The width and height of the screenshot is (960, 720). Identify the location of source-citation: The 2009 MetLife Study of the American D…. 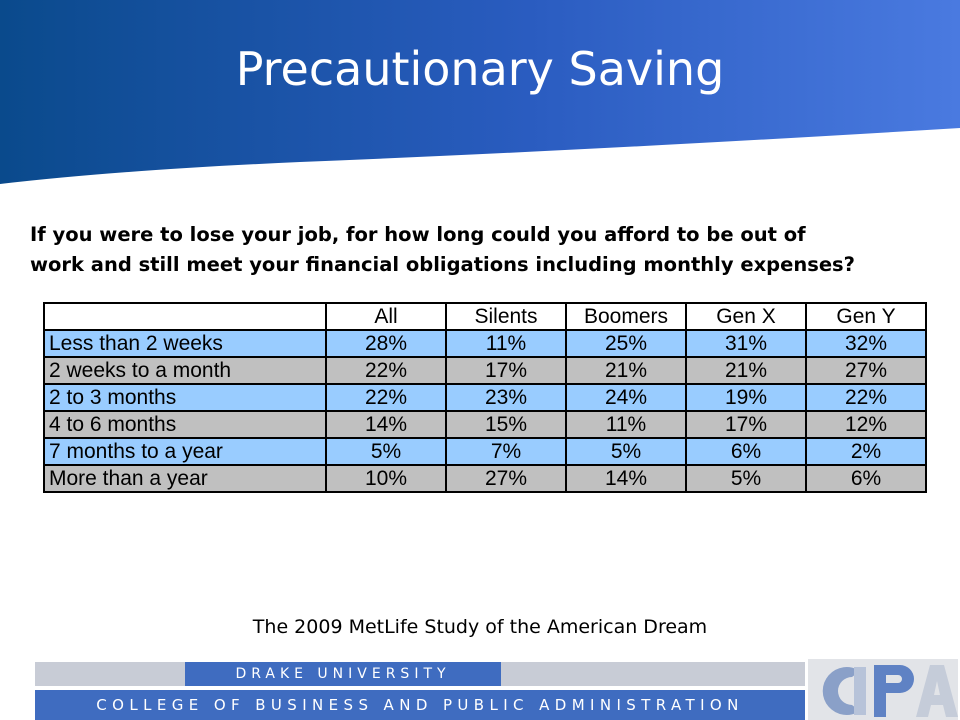
(480, 627).